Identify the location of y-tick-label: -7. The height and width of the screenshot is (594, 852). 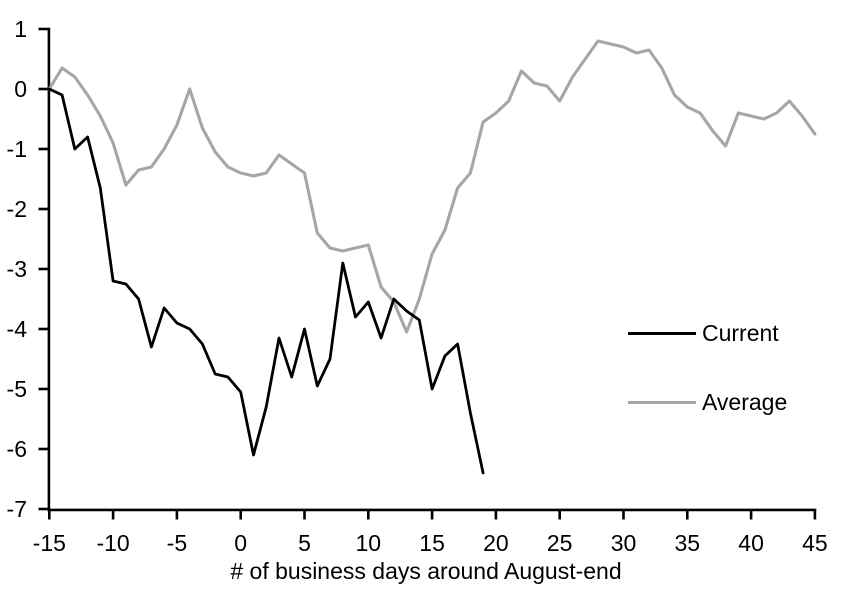
(17, 509).